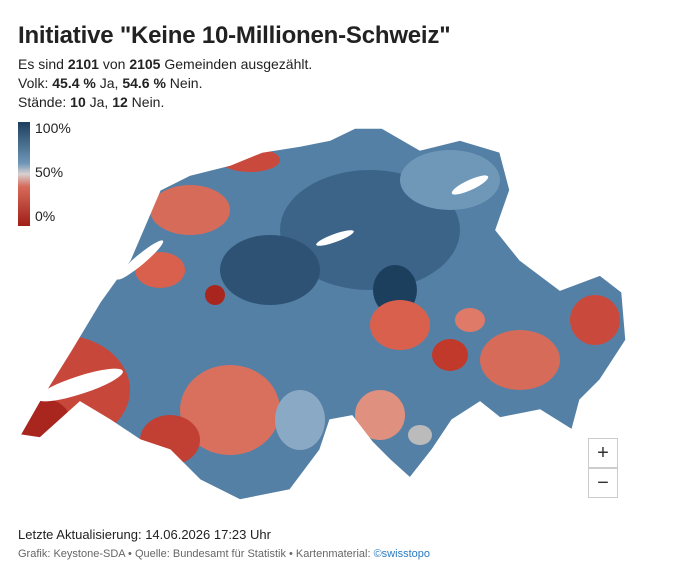 This screenshot has width=680, height=567. What do you see at coordinates (78, 102) in the screenshot?
I see `number: 10` at bounding box center [78, 102].